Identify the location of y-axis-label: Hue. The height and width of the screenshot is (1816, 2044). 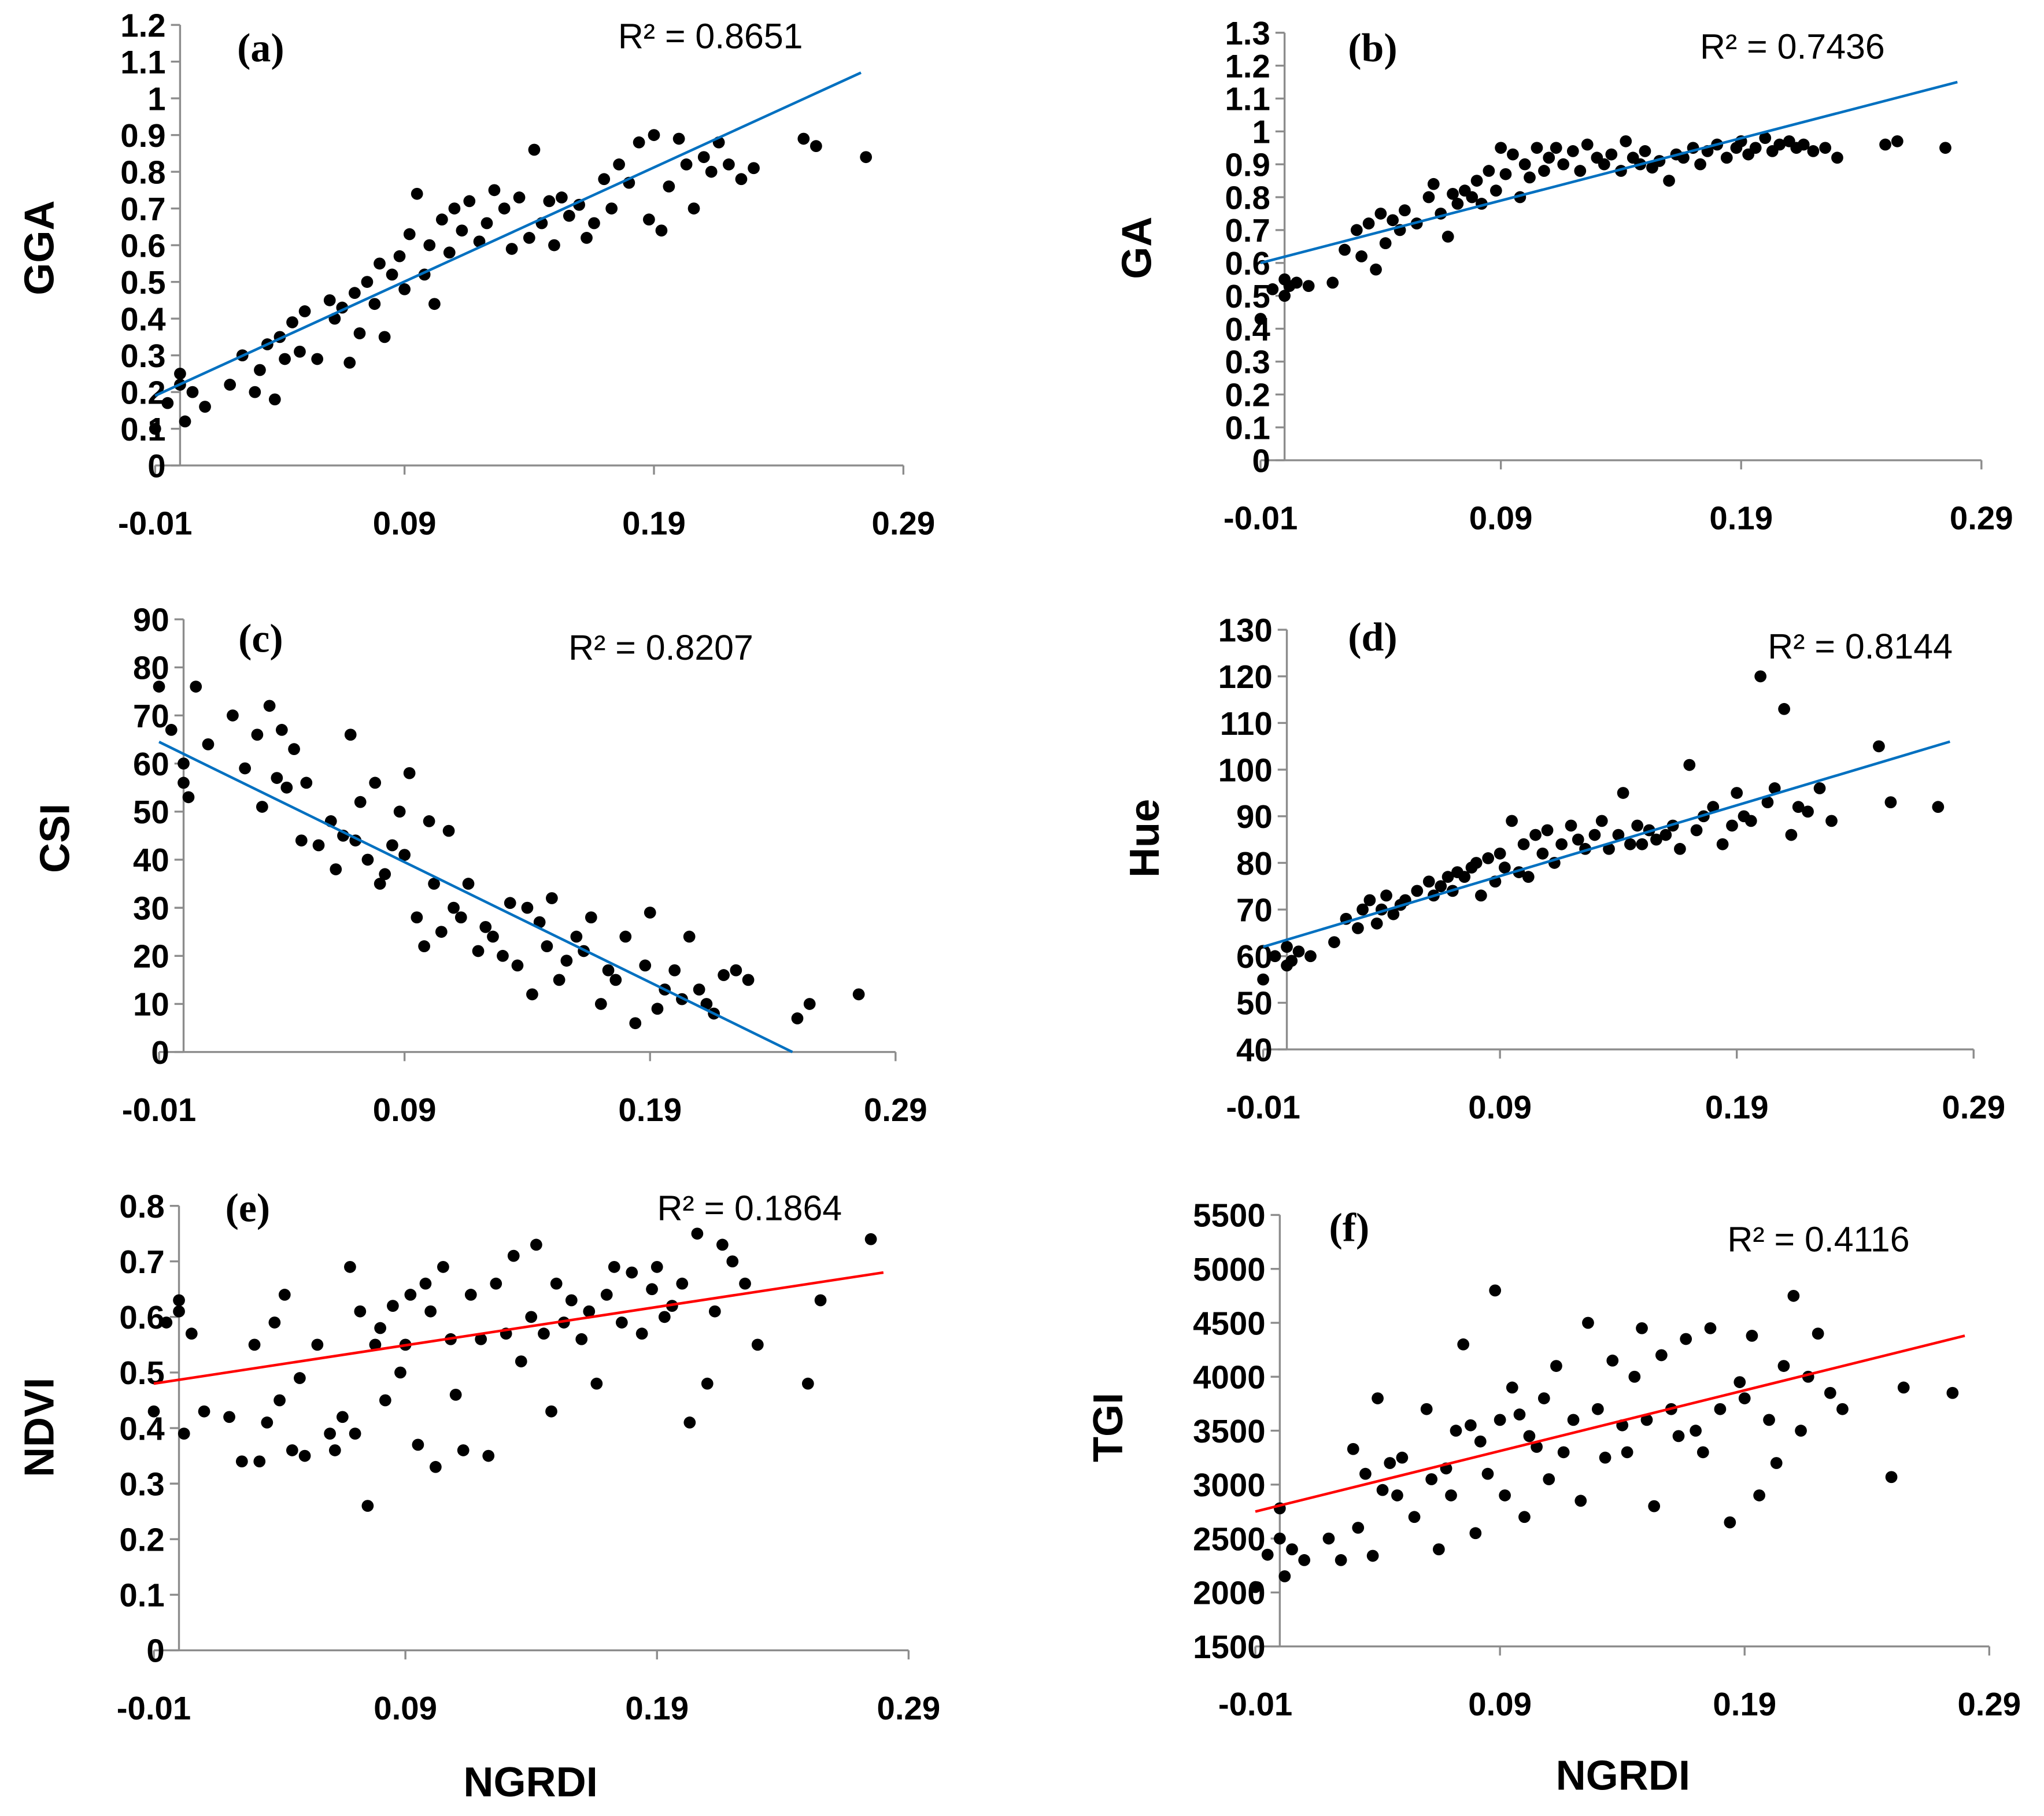
(1145, 838).